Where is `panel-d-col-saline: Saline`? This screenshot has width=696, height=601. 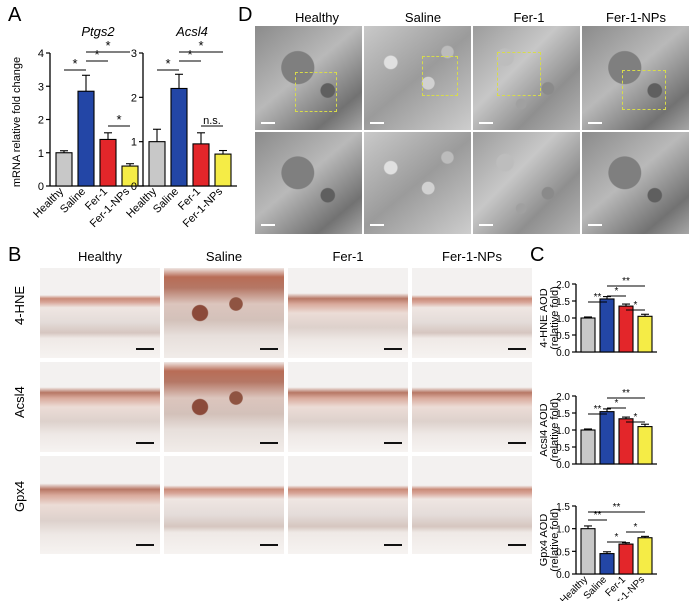 panel-d-col-saline: Saline is located at coordinates (423, 17).